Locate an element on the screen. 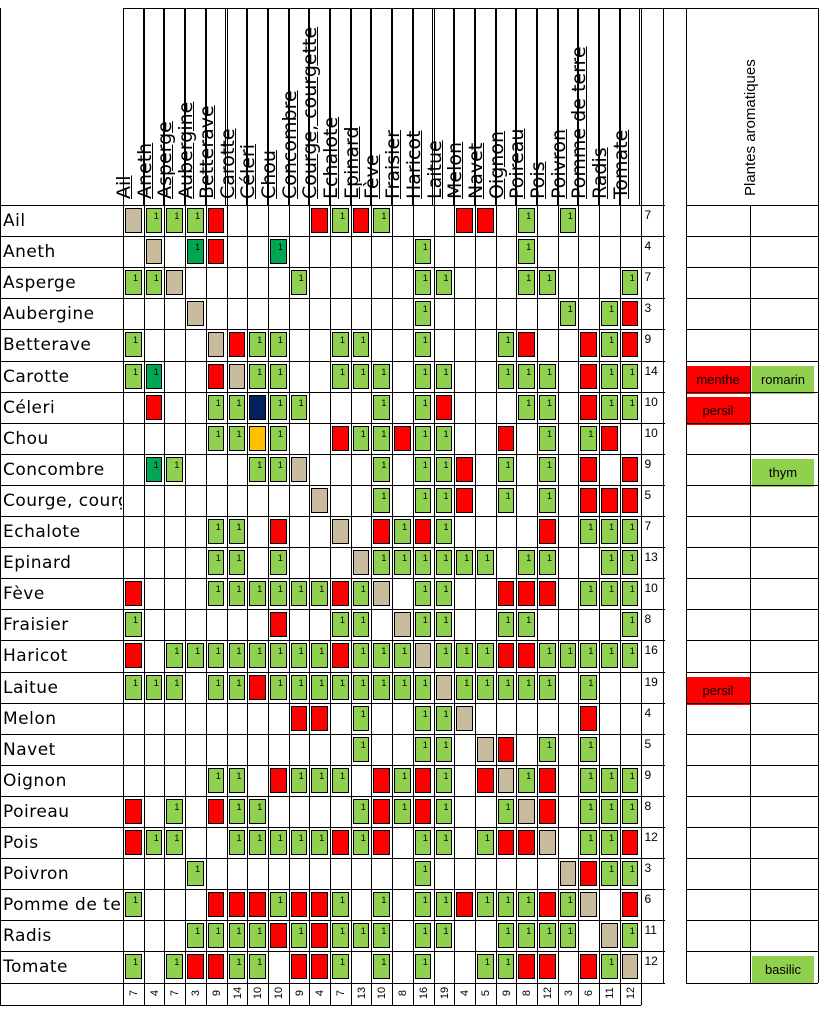 Image resolution: width=824 pixels, height=1024 pixels. column-header-label: Chou is located at coordinates (268, 174).